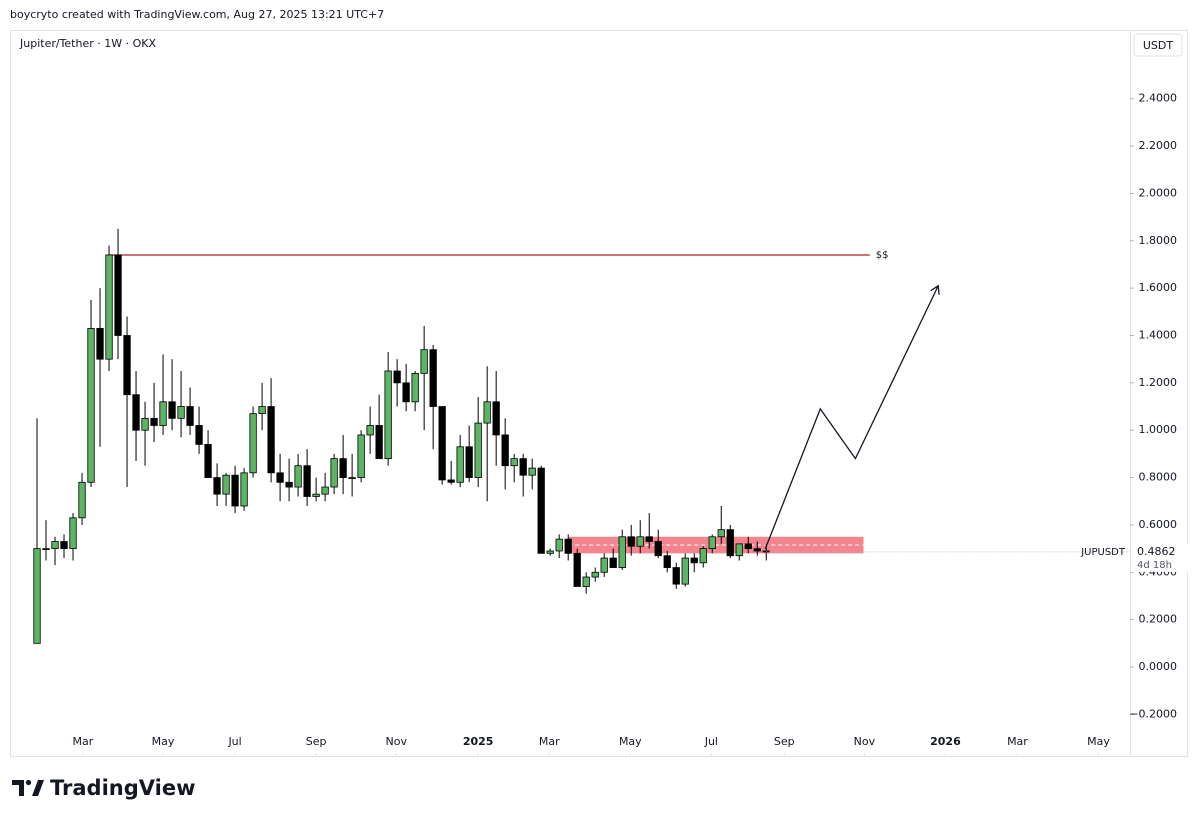 The height and width of the screenshot is (820, 1199). I want to click on y-tick-label: −0.2000, so click(1153, 713).